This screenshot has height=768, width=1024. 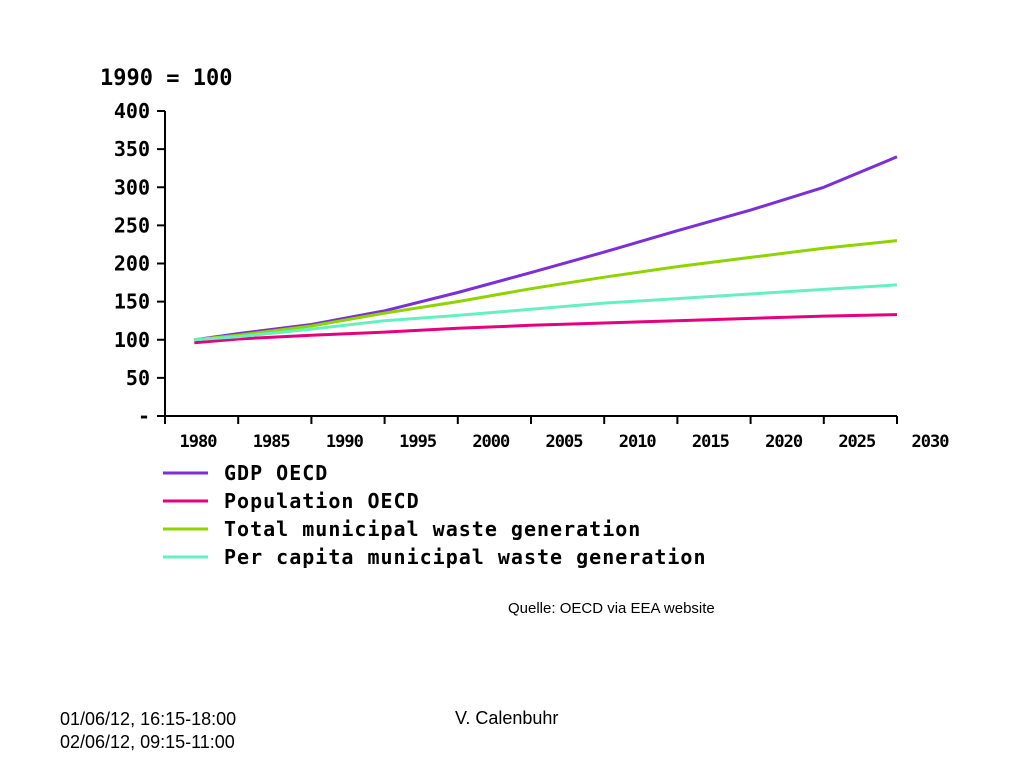 I want to click on y-tick-label: 200, so click(x=132, y=264).